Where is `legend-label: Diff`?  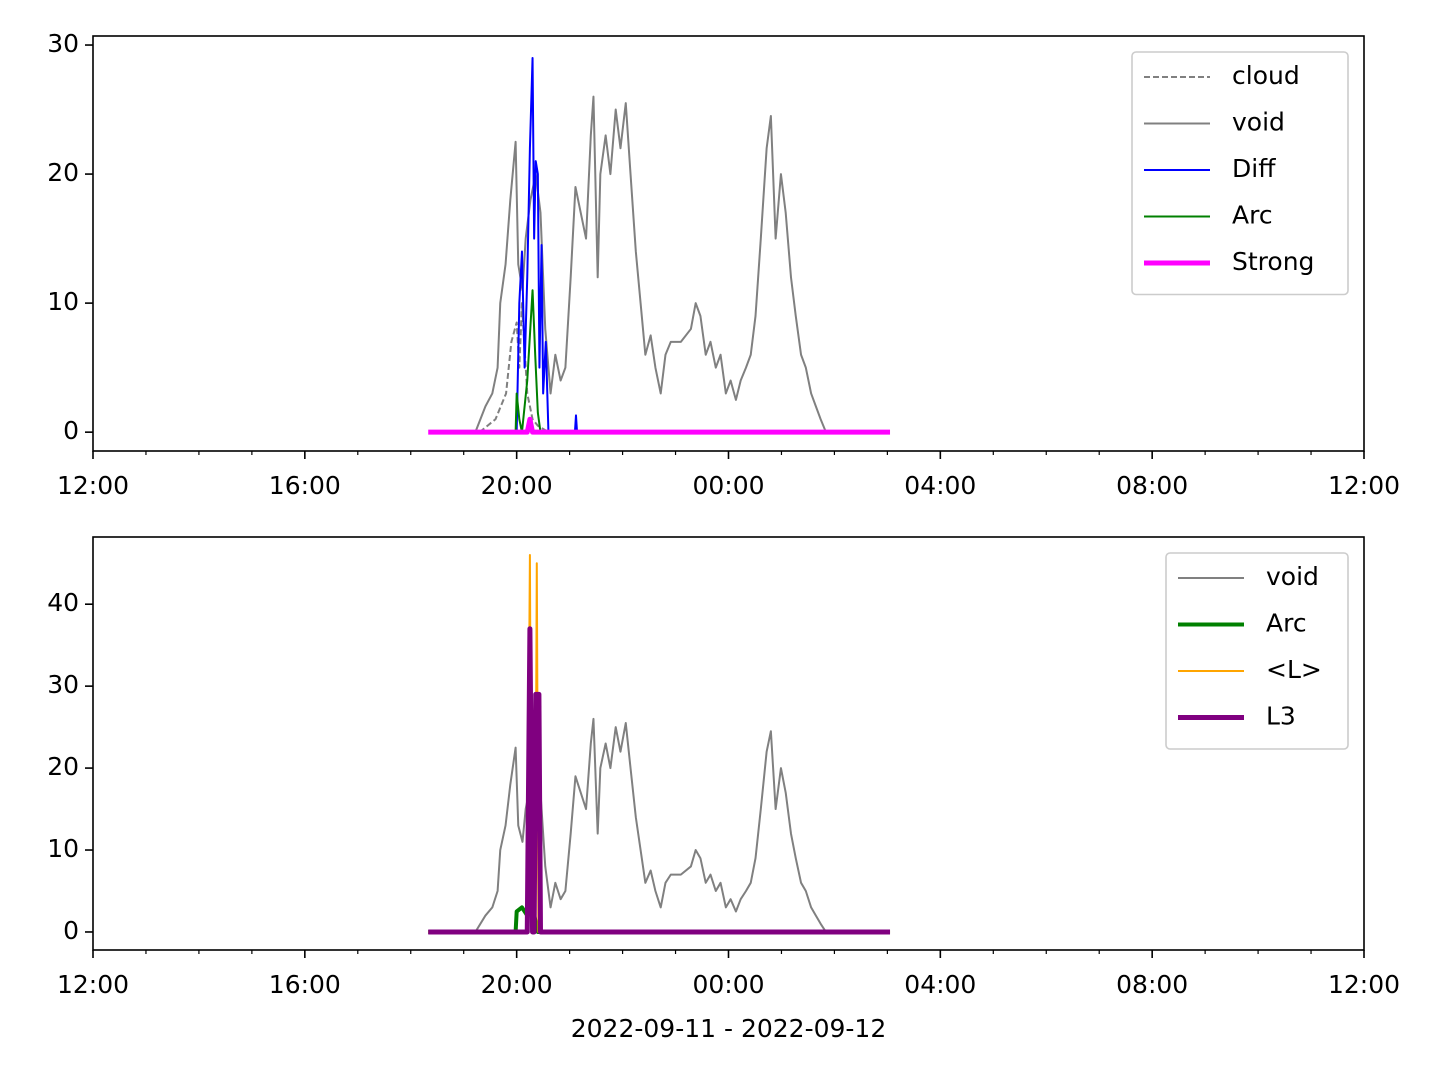 legend-label: Diff is located at coordinates (1254, 168).